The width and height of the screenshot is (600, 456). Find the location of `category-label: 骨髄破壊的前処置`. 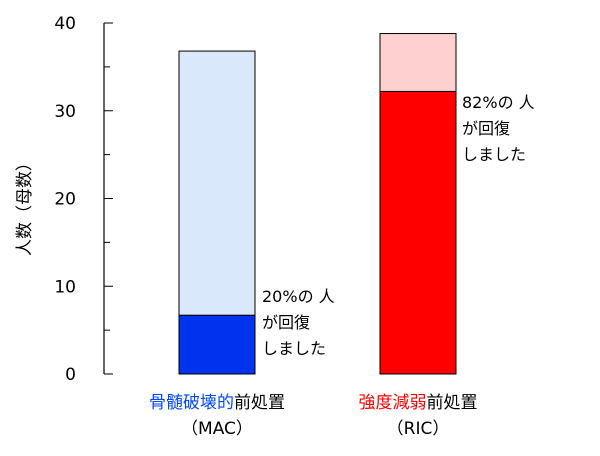

category-label: 骨髄破壊的前処置 is located at coordinates (217, 403).